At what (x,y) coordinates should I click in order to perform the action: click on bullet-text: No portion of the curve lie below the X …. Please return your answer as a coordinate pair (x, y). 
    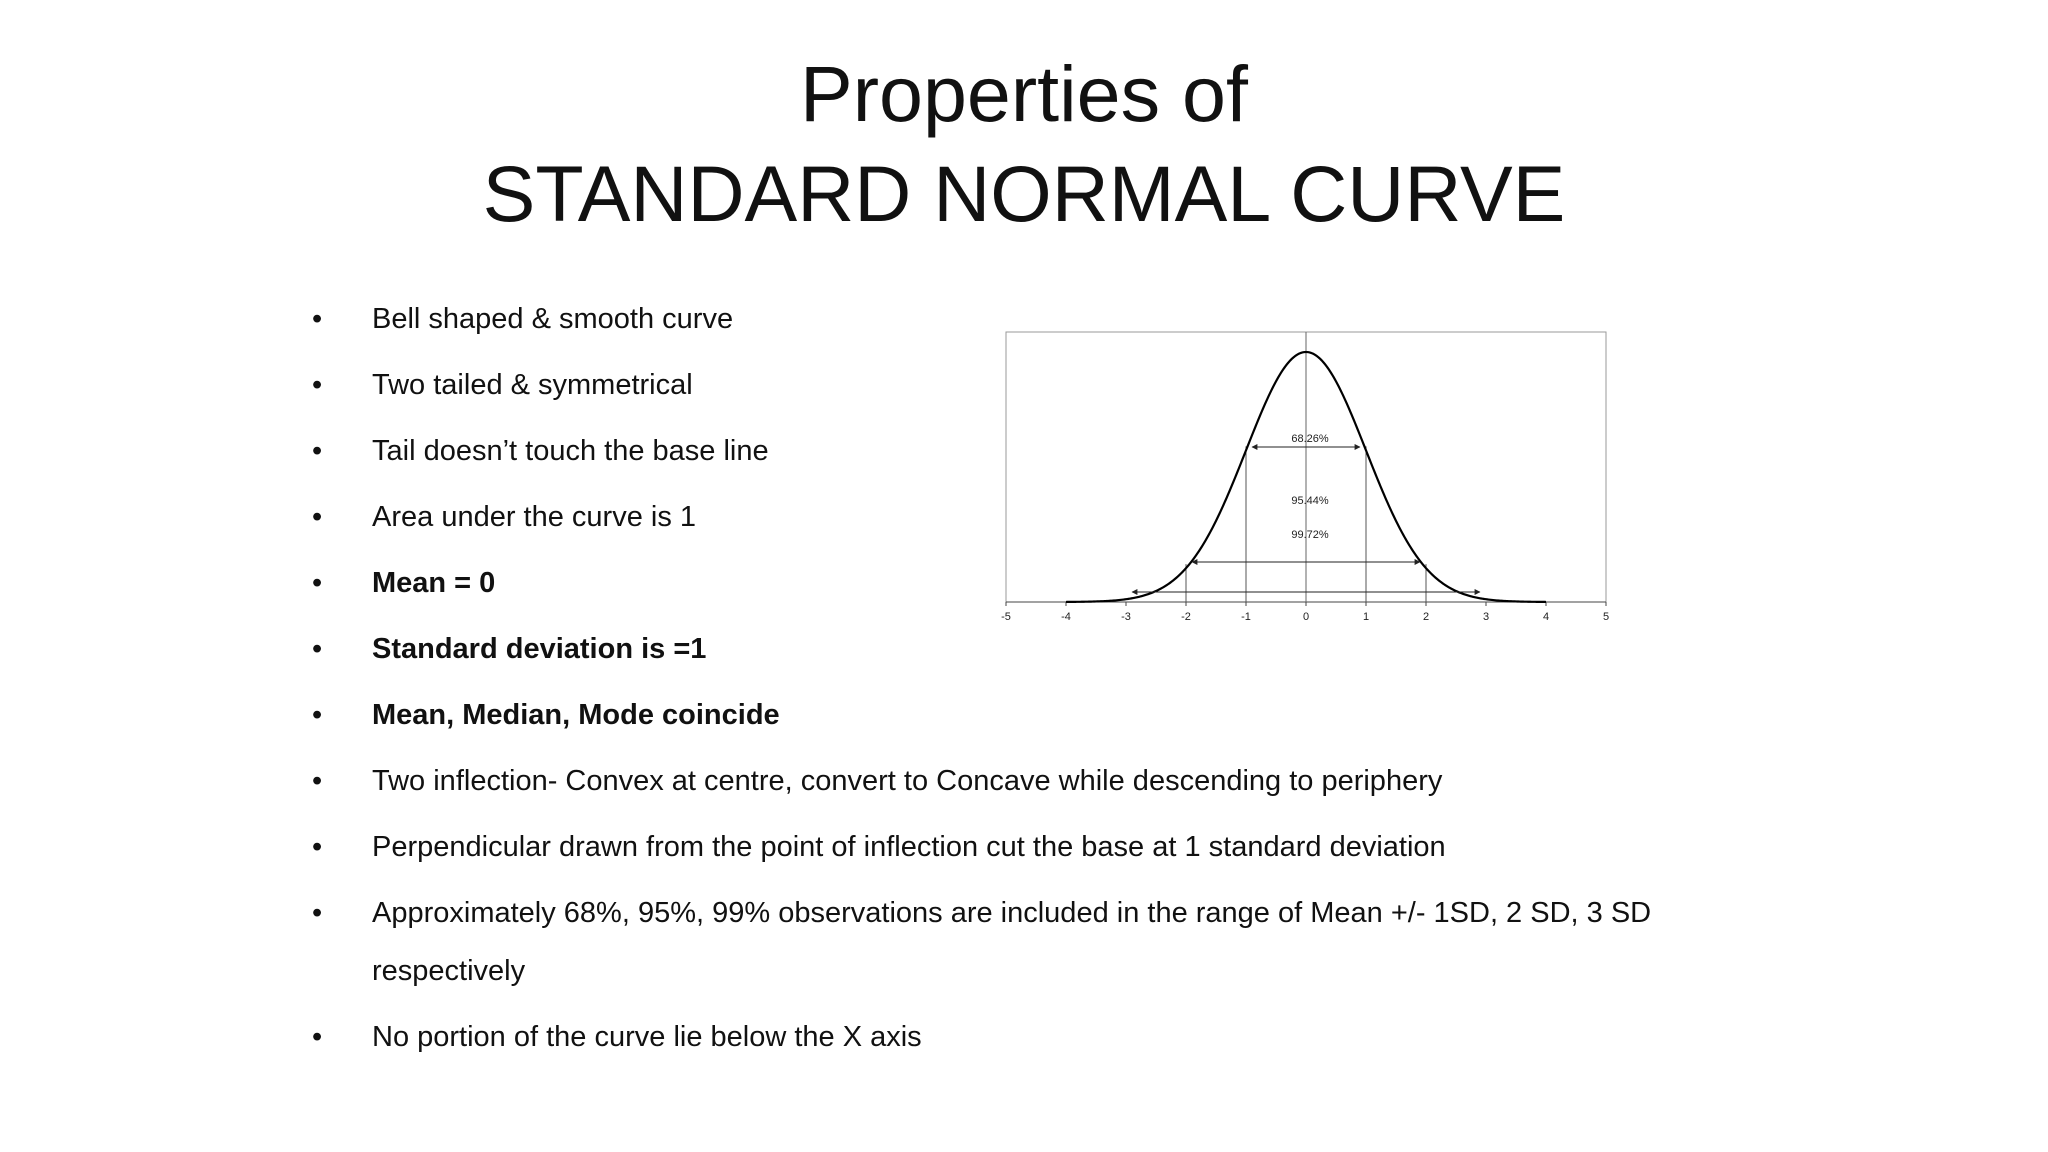
    Looking at the image, I should click on (647, 1037).